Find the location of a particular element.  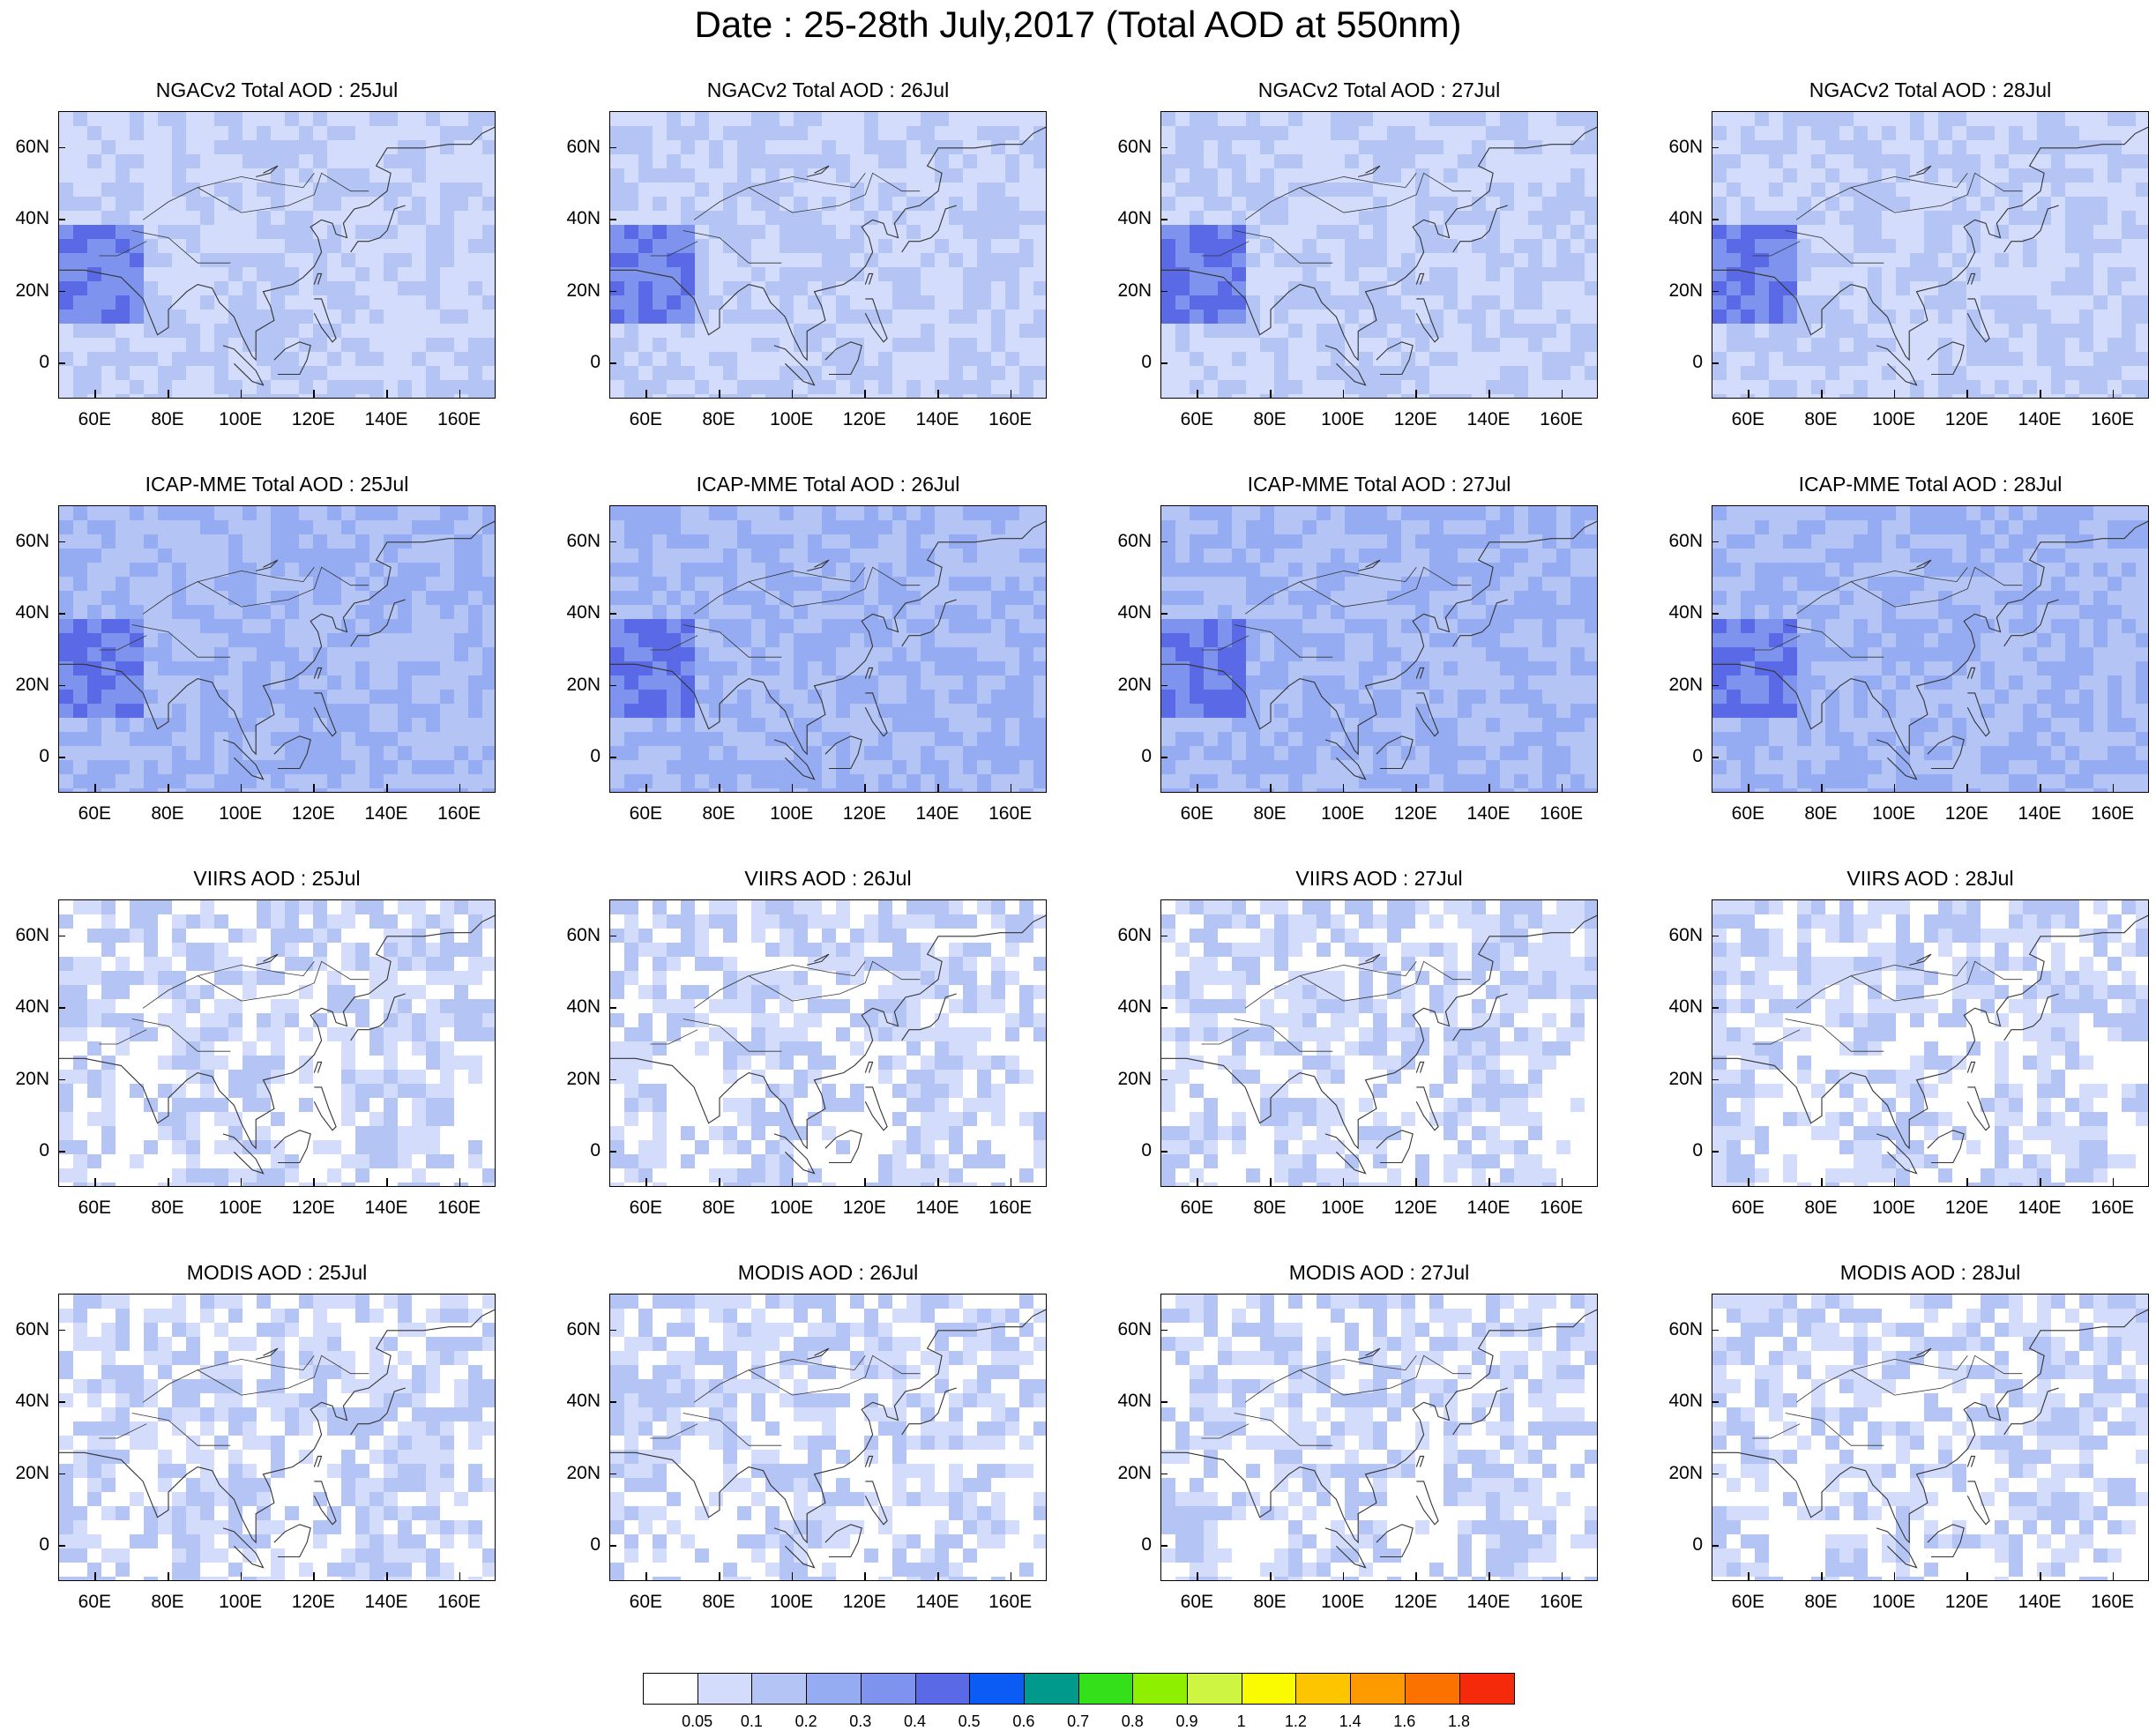

lat-tick is located at coordinates (612, 614).